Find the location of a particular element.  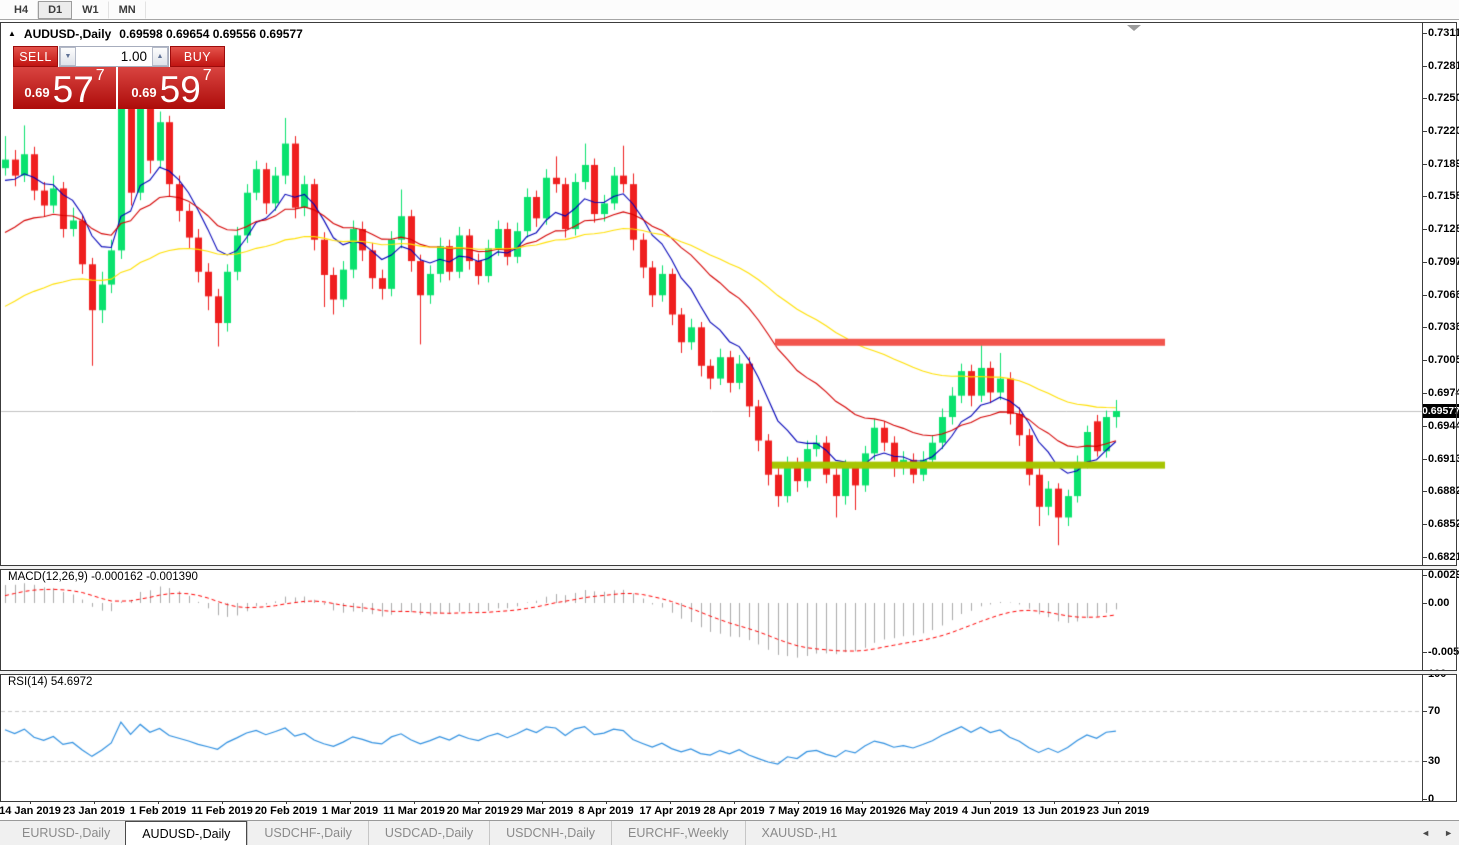

sell-price-quote: 0.69 57 7 is located at coordinates (64, 88).